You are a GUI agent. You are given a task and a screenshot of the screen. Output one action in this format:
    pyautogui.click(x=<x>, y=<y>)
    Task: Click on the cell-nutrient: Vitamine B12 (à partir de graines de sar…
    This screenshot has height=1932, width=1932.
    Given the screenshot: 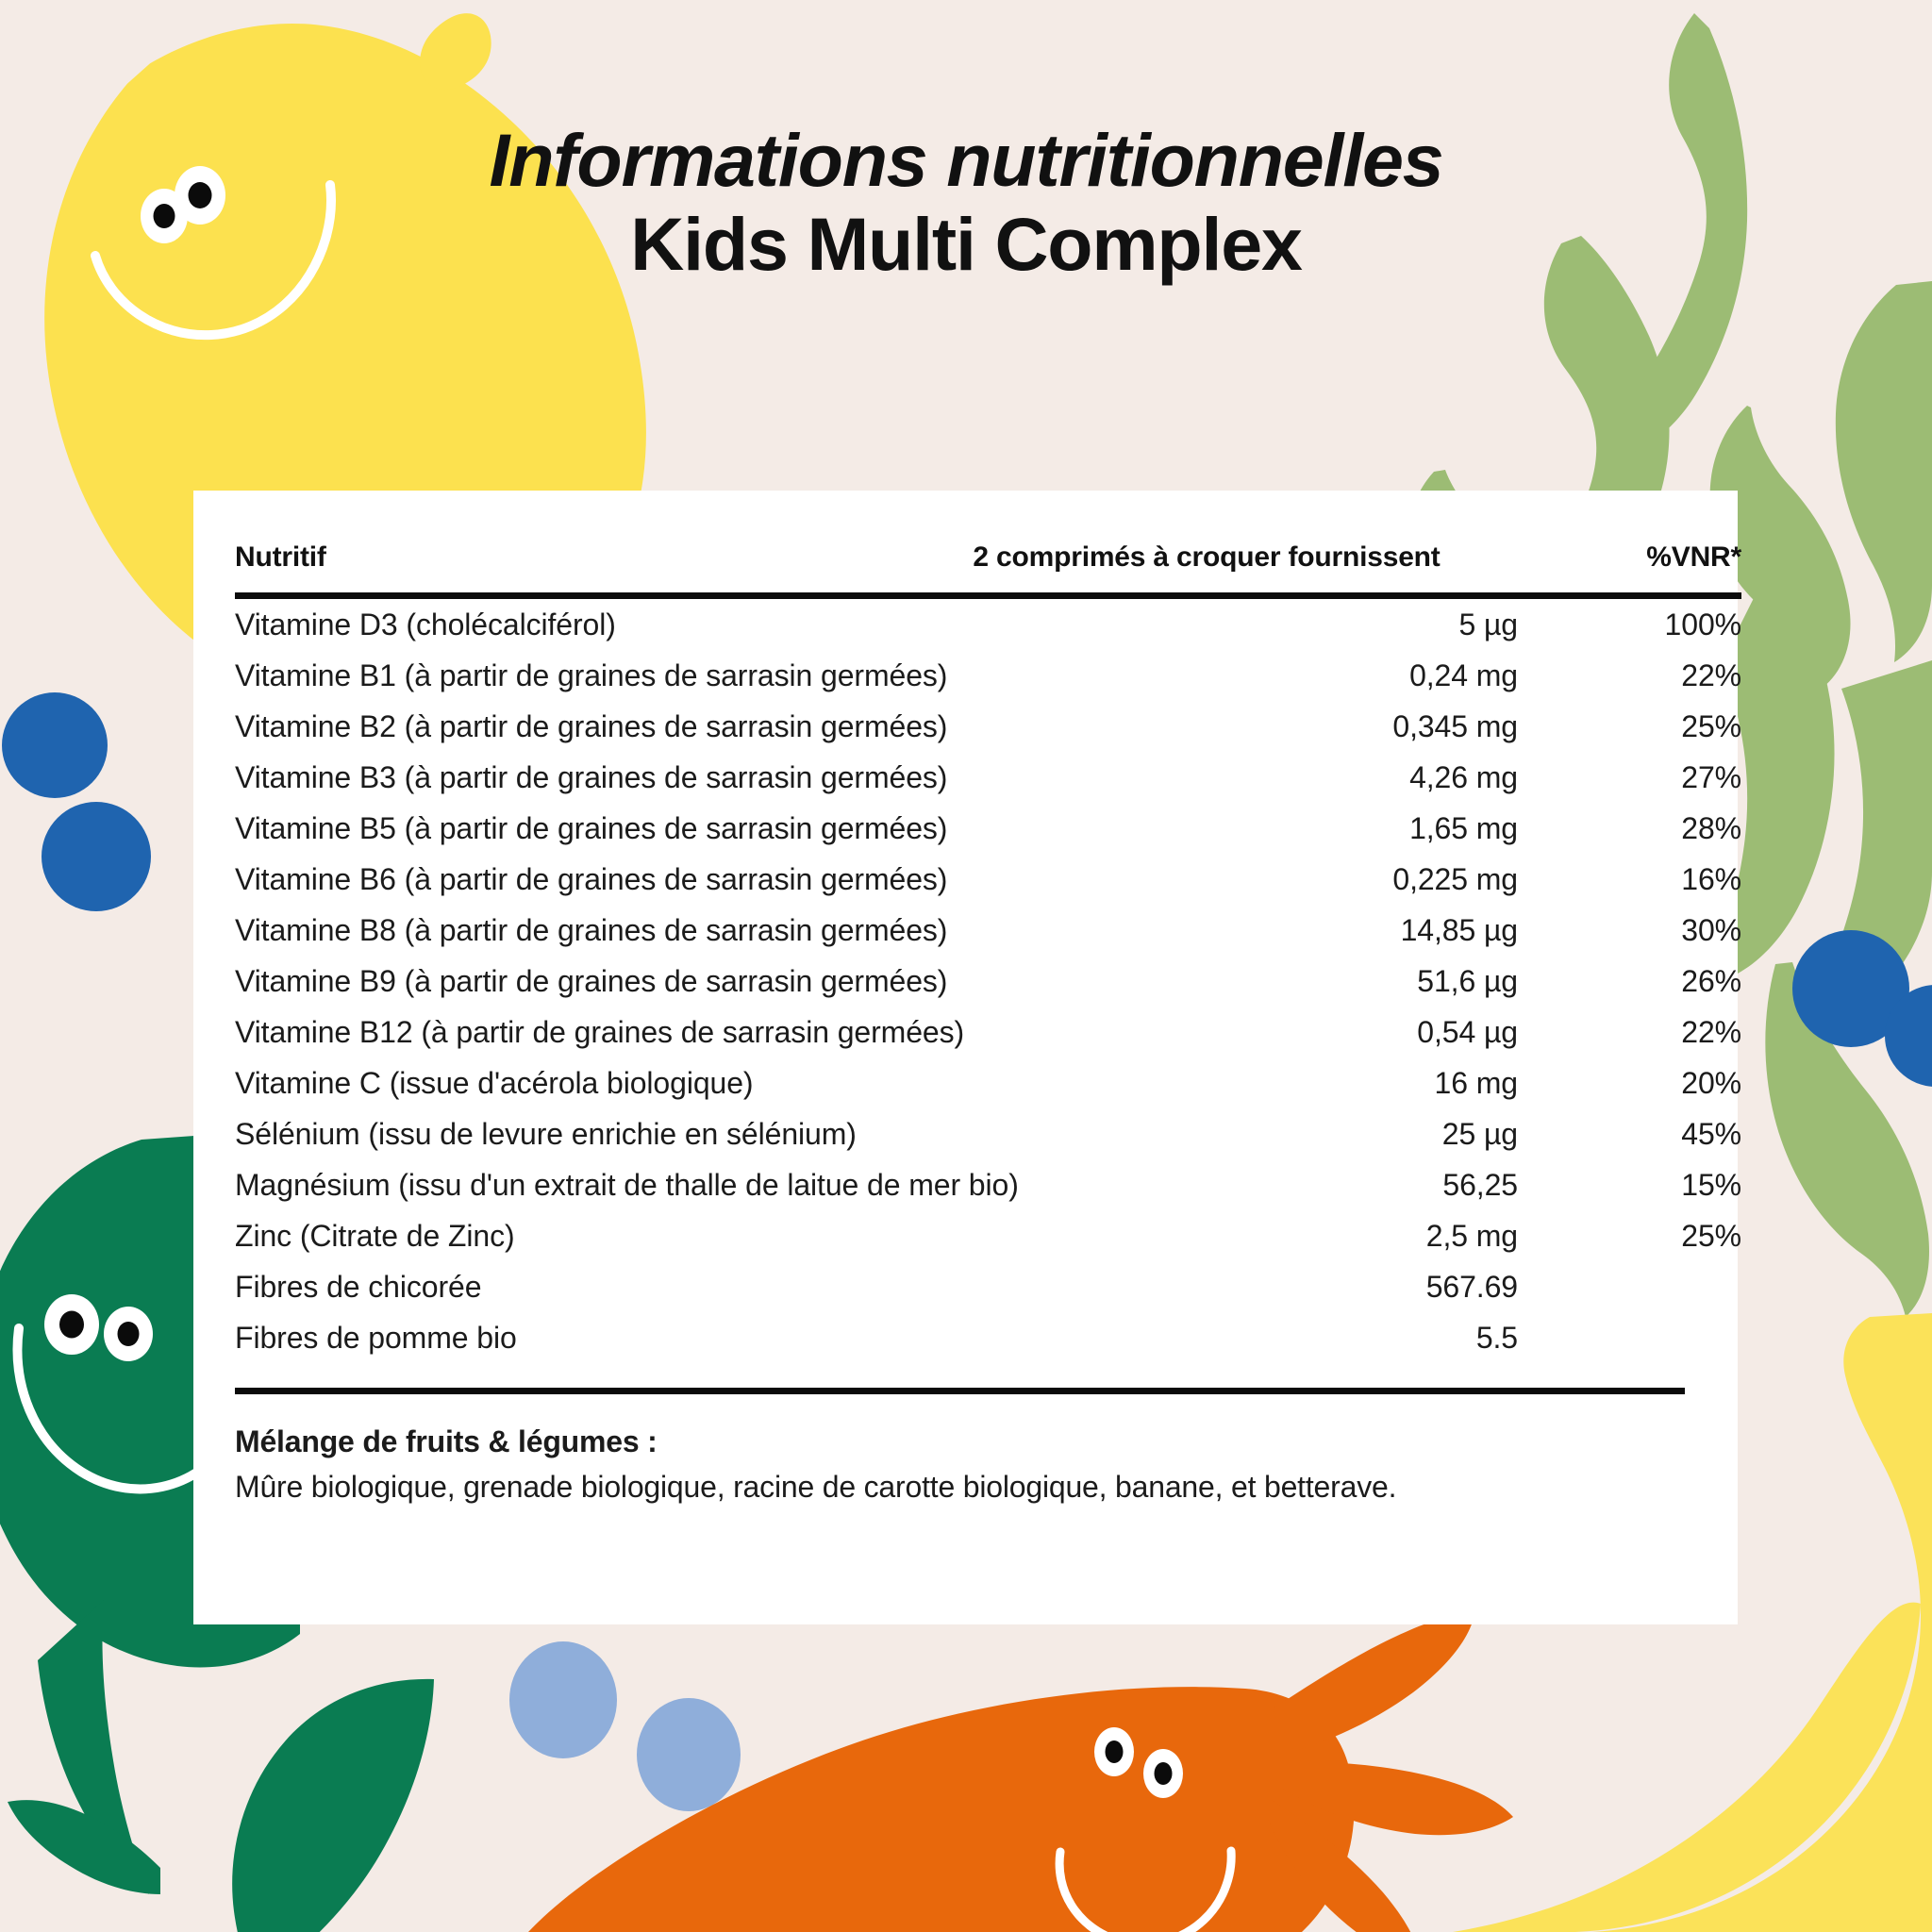 What is the action you would take?
    pyautogui.click(x=600, y=1032)
    